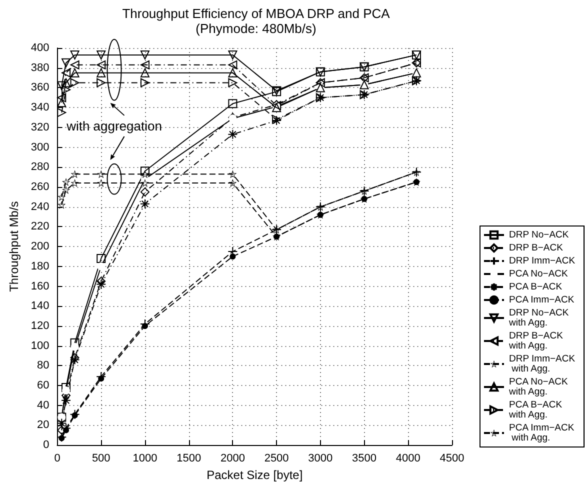 The image size is (585, 486). I want to click on legend-label: DRP Imm−ACK with Agg., so click(542, 364).